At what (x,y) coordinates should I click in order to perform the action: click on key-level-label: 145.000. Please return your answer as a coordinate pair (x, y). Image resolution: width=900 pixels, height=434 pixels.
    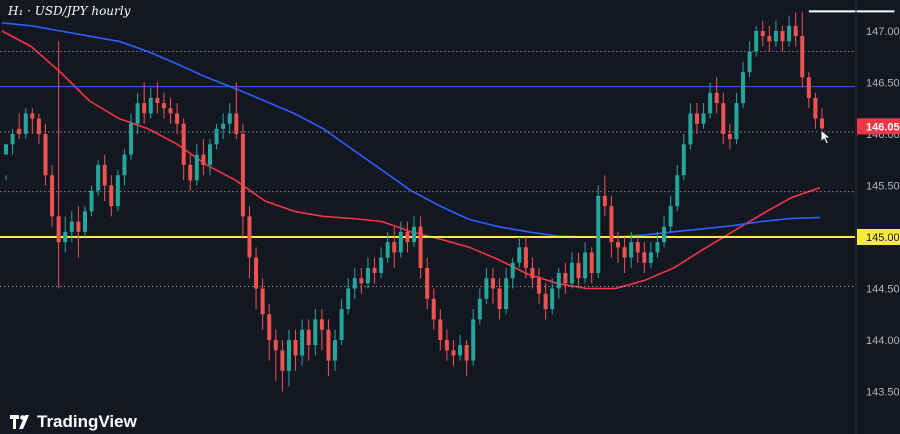
    Looking at the image, I should click on (878, 237).